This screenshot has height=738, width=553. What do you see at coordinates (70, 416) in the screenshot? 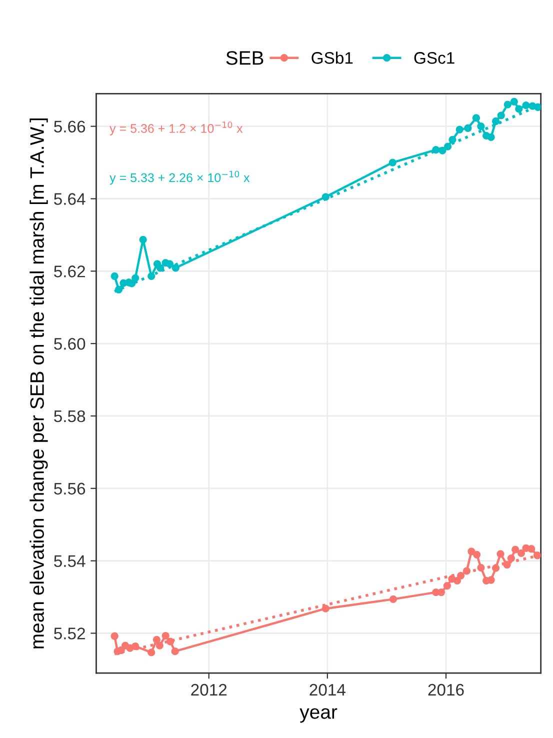
I see `y-tick-label: 5.58` at bounding box center [70, 416].